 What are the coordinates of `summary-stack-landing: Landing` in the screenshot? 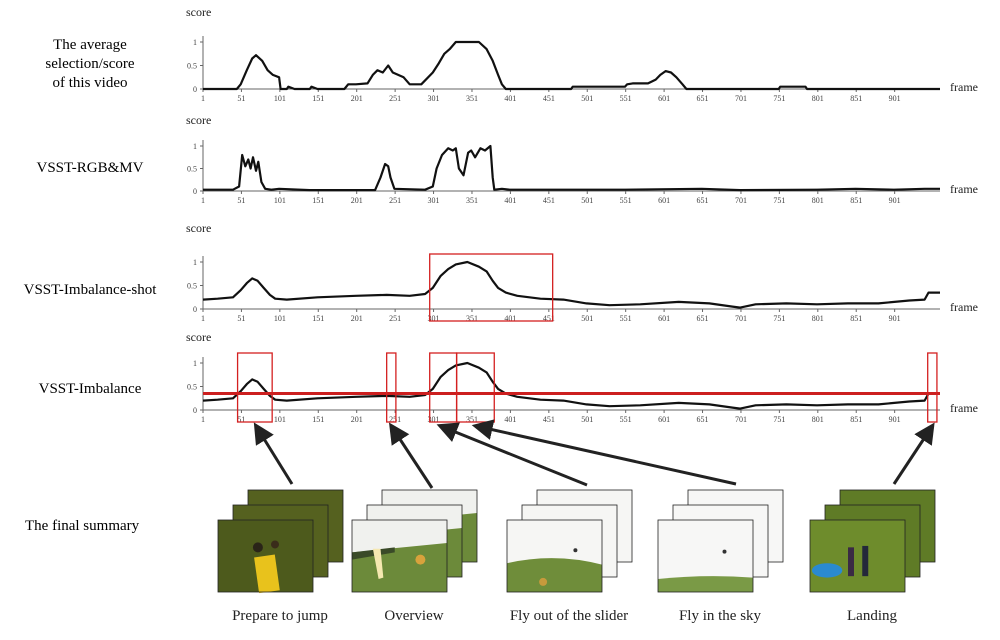 It's located at (872, 556).